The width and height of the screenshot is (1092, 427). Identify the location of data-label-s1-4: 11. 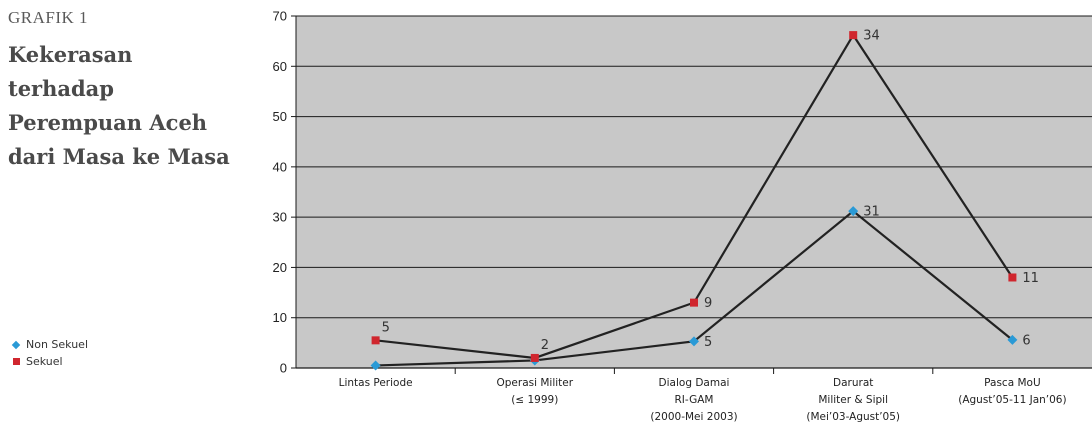
(1030, 278).